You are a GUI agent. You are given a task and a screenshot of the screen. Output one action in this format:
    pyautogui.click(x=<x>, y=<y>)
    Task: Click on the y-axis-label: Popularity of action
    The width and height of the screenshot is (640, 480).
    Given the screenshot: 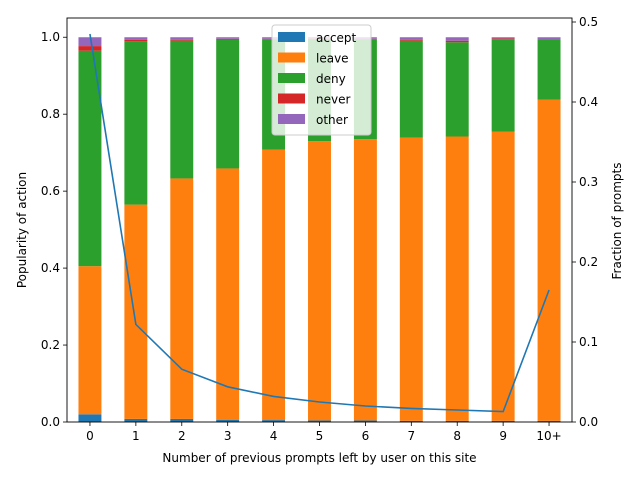 What is the action you would take?
    pyautogui.click(x=22, y=230)
    